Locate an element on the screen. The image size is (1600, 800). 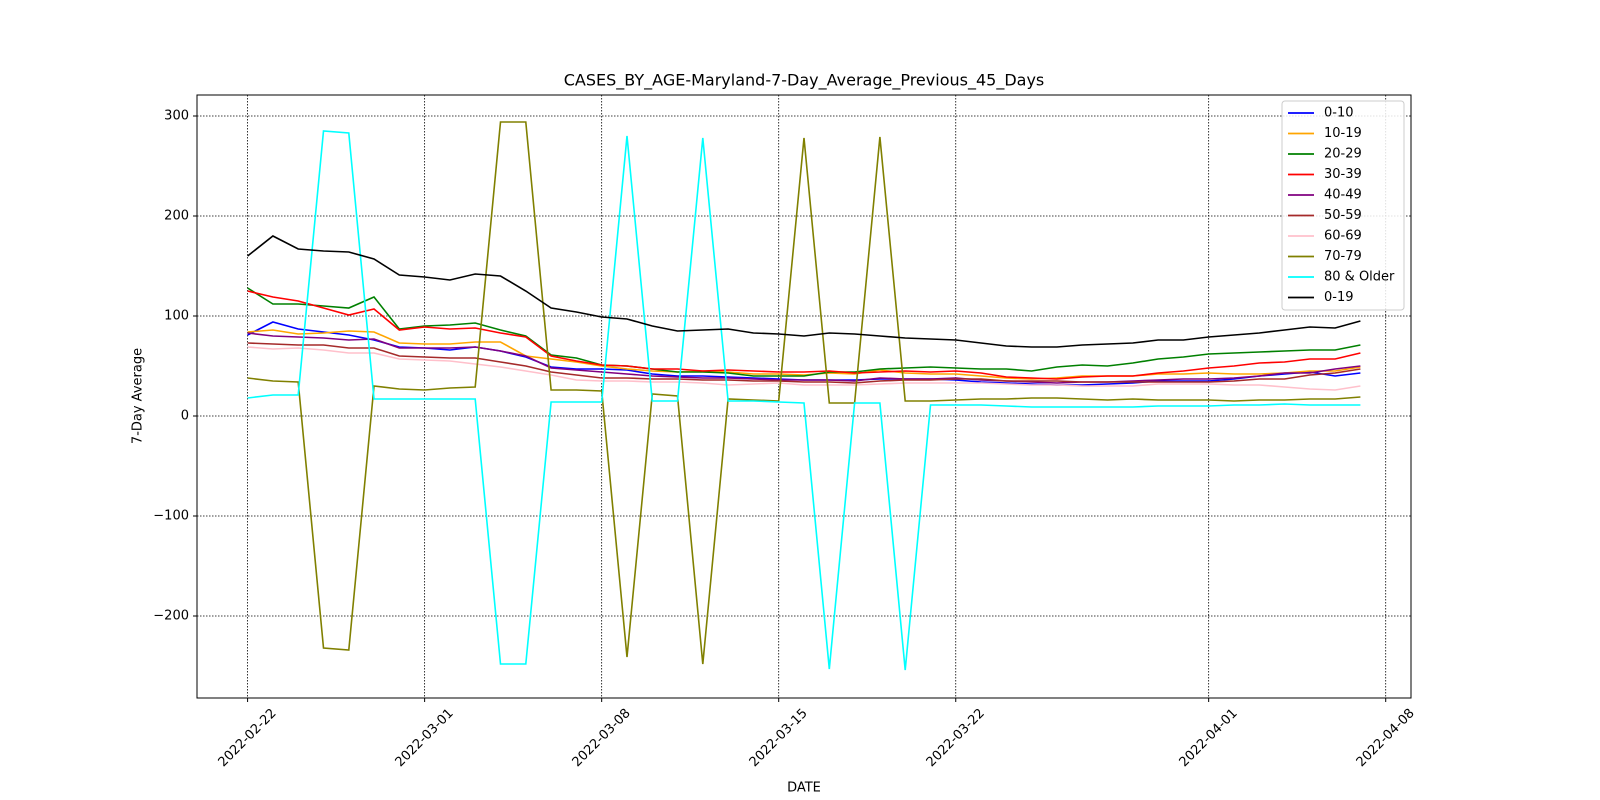
legend-label: 70-79 is located at coordinates (1343, 256).